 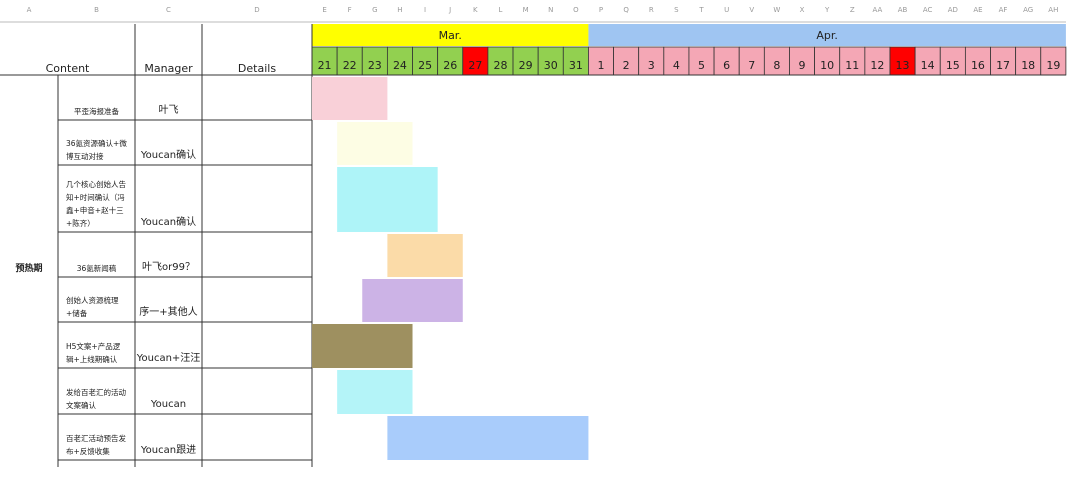 I want to click on column-letter: AG, so click(x=1028, y=10).